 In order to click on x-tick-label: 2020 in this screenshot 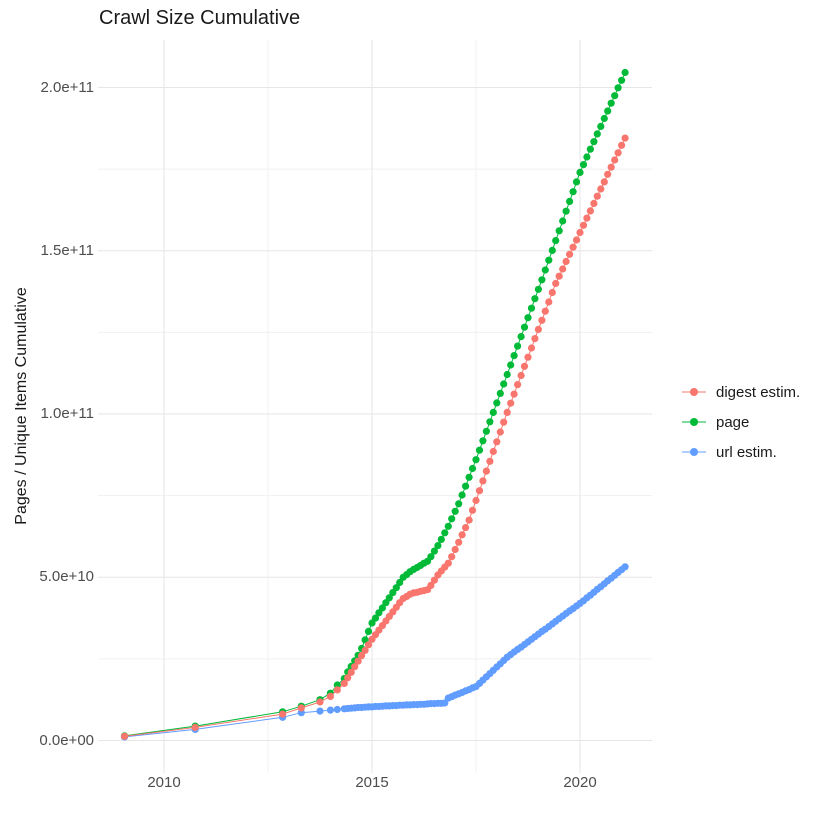, I will do `click(580, 782)`.